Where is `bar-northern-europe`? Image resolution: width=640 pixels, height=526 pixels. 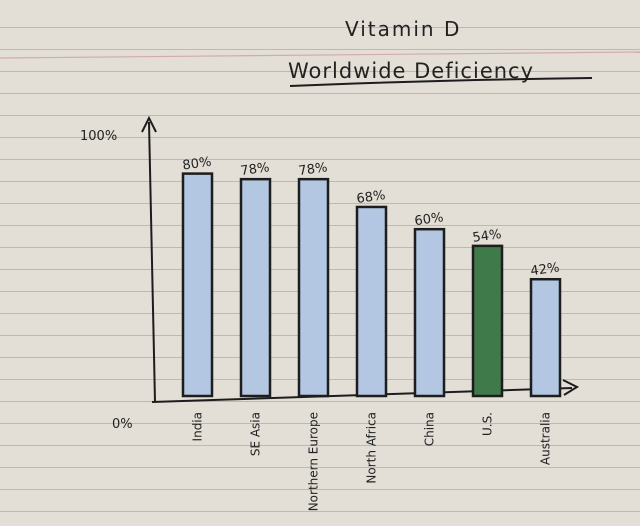
bar-northern-europe is located at coordinates (313, 287).